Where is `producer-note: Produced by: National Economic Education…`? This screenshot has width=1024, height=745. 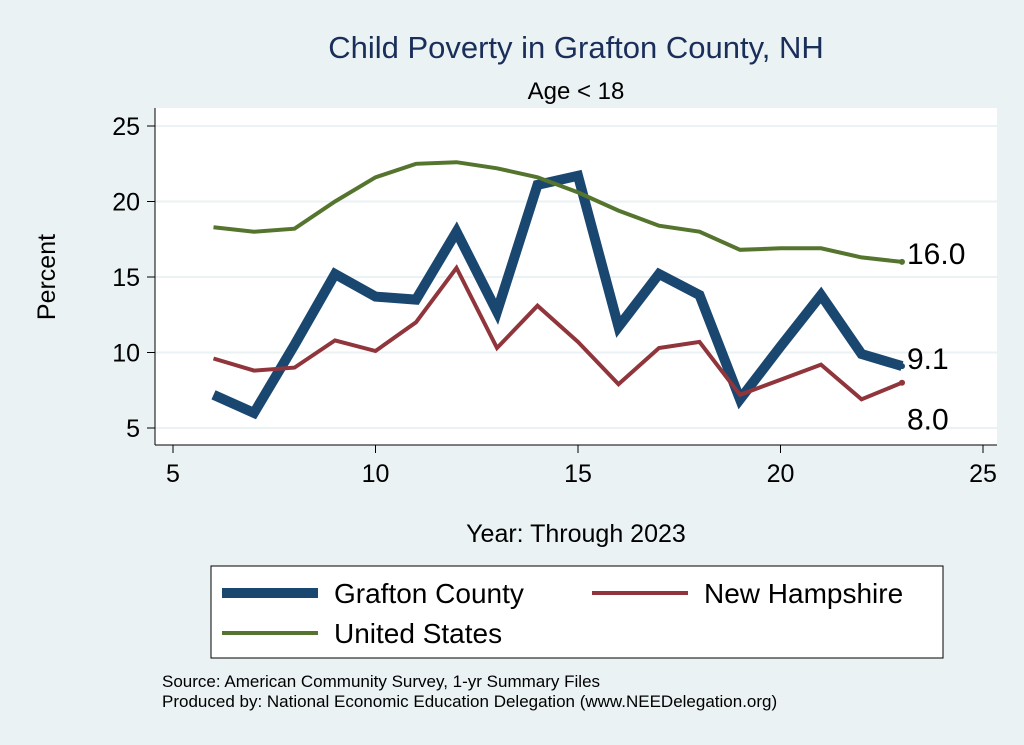 producer-note: Produced by: National Economic Education… is located at coordinates (469, 701).